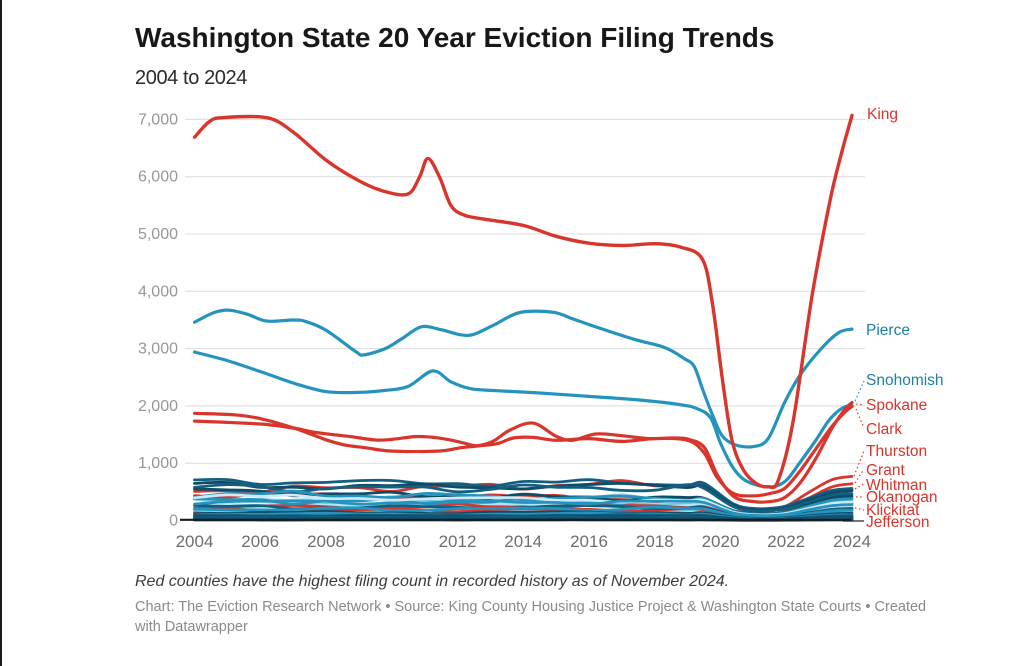 The image size is (1024, 666). Describe the element at coordinates (655, 541) in the screenshot. I see `svg-text: 2018` at that location.